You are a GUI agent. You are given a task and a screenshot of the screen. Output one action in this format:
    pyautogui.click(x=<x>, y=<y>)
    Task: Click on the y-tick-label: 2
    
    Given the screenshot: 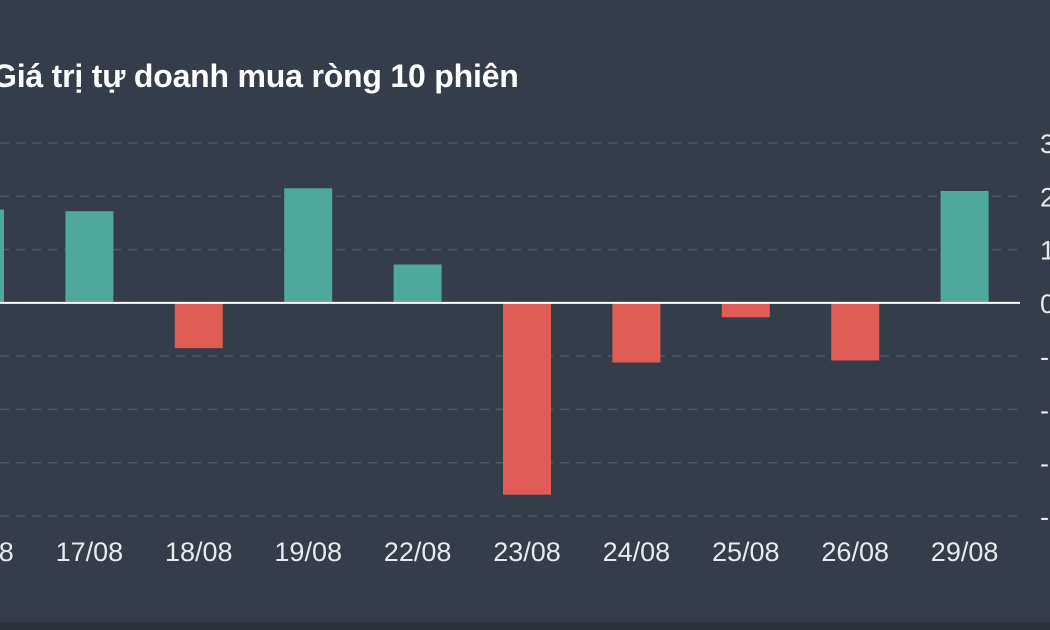 What is the action you would take?
    pyautogui.click(x=1045, y=197)
    